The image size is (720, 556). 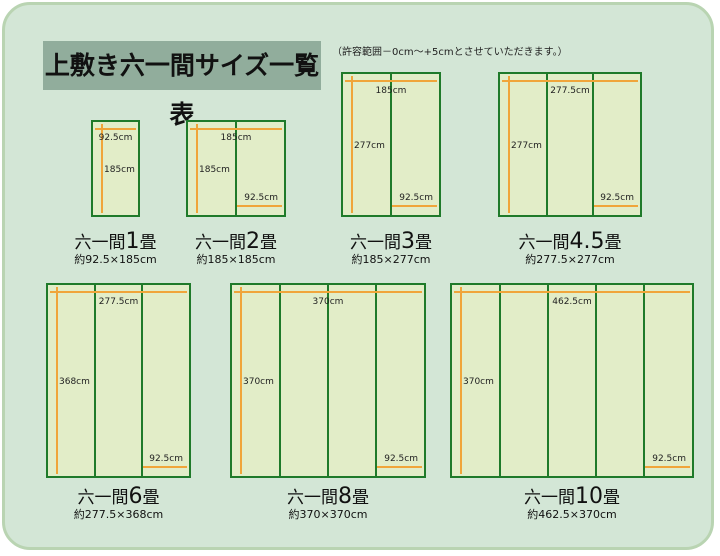 I want to click on height-label: 368cm, so click(x=74, y=381).